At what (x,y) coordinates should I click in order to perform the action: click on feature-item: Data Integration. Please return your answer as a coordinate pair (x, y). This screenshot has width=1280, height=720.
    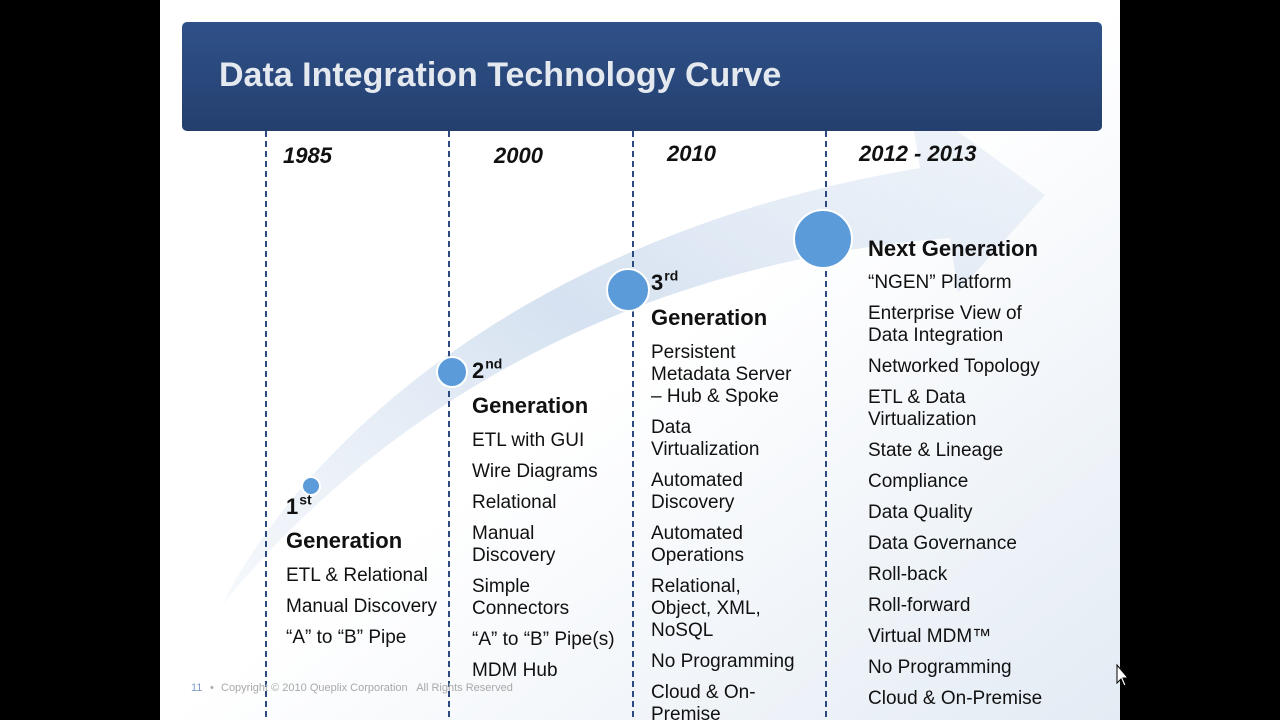
    Looking at the image, I should click on (935, 335).